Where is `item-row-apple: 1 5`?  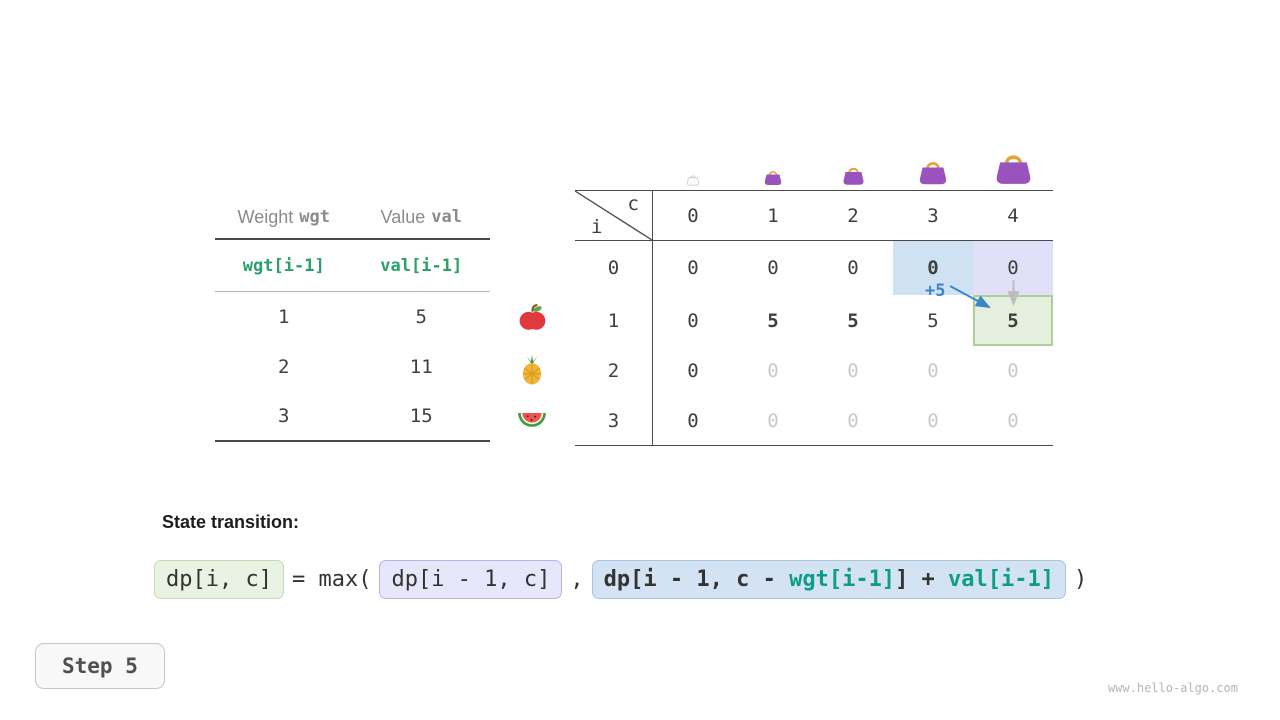
item-row-apple: 1 5 is located at coordinates (352, 317).